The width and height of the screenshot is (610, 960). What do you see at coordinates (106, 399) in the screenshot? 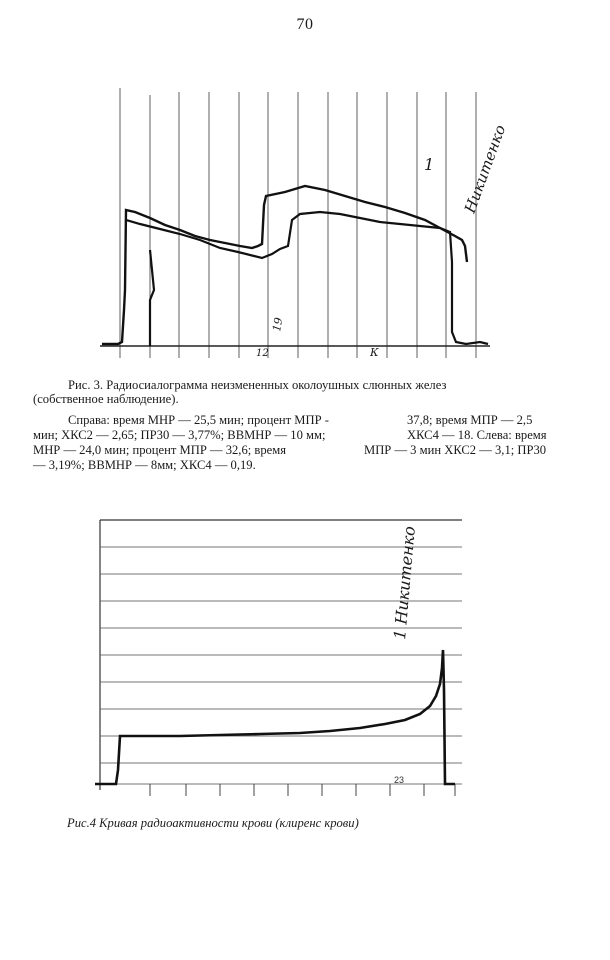
I see `figure-3-caption-line2: (собственное наблюдение).` at bounding box center [106, 399].